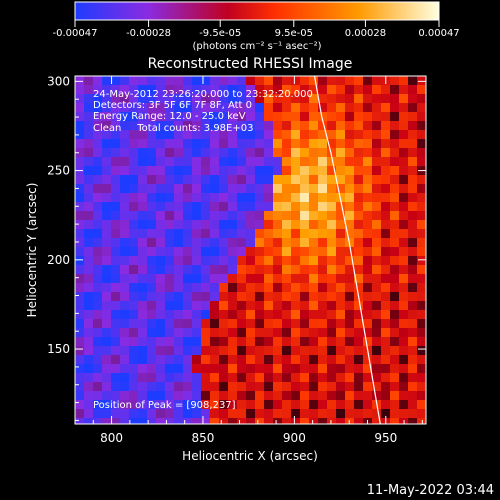 The width and height of the screenshot is (500, 500). What do you see at coordinates (365, 33) in the screenshot?
I see `colorbar-tick-label: 0.00028` at bounding box center [365, 33].